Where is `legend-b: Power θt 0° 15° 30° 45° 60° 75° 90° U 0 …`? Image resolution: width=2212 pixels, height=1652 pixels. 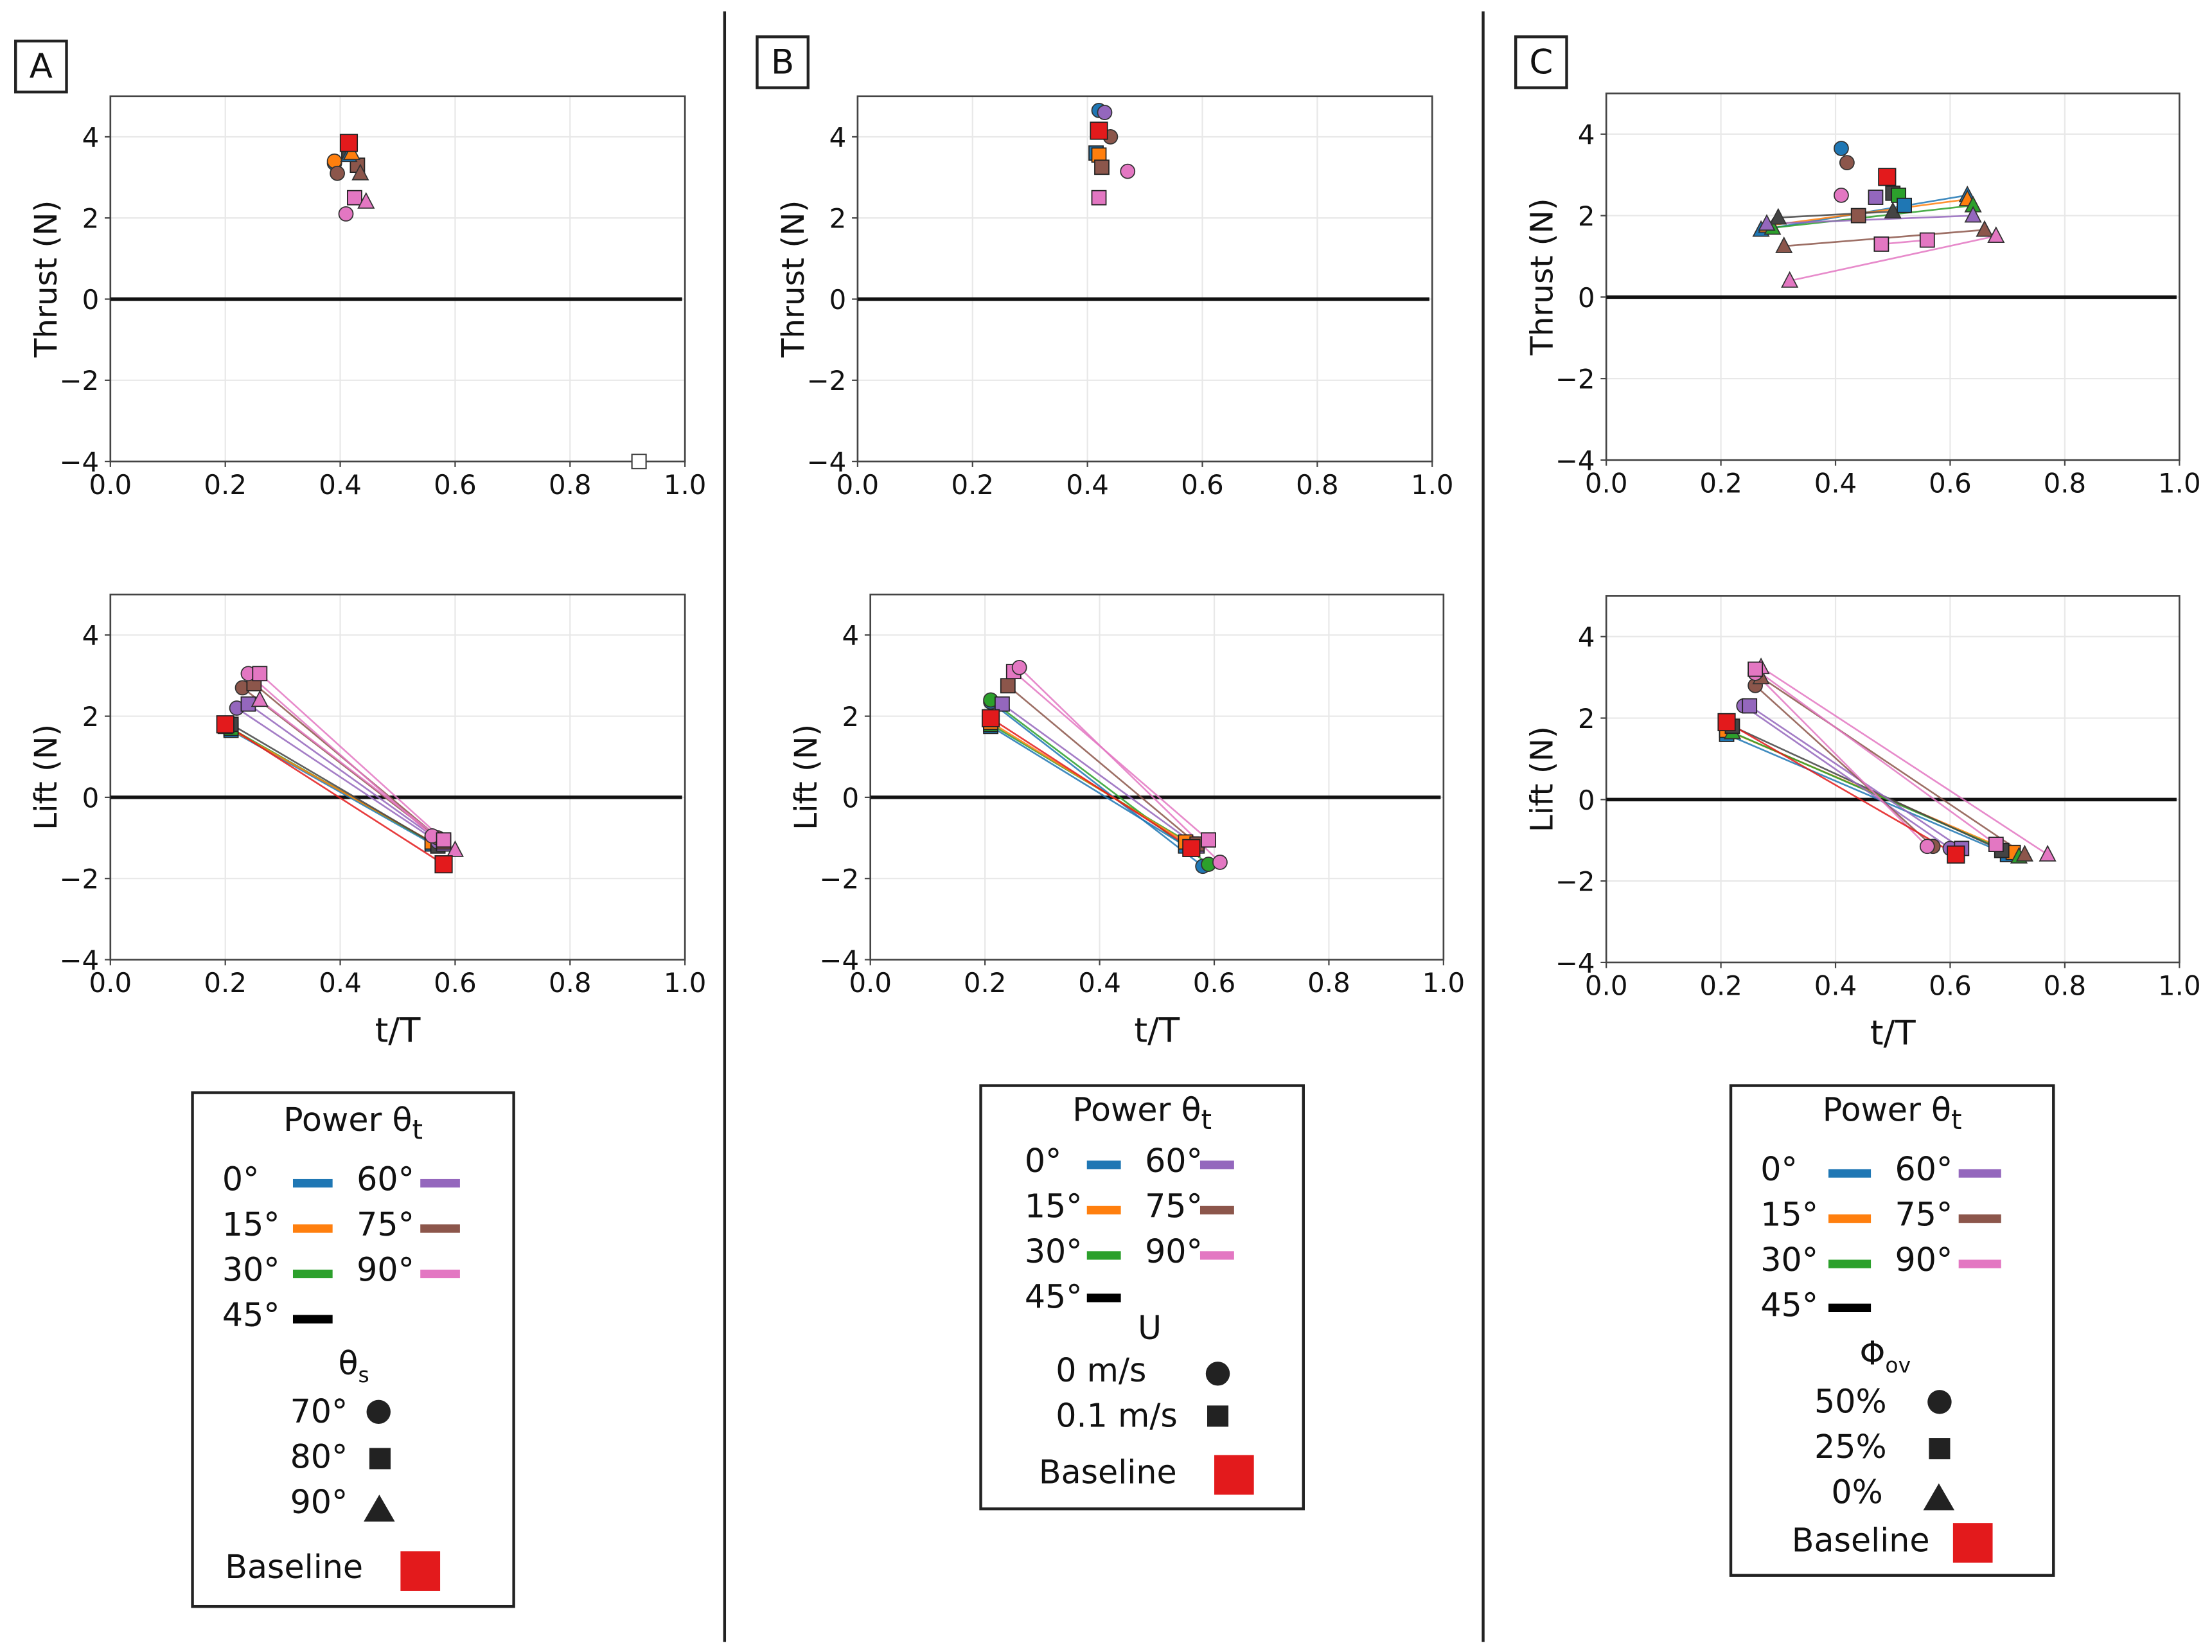
legend-b: Power θt 0° 15° 30° 45° 60° 75° 90° U 0 … is located at coordinates (1142, 1297).